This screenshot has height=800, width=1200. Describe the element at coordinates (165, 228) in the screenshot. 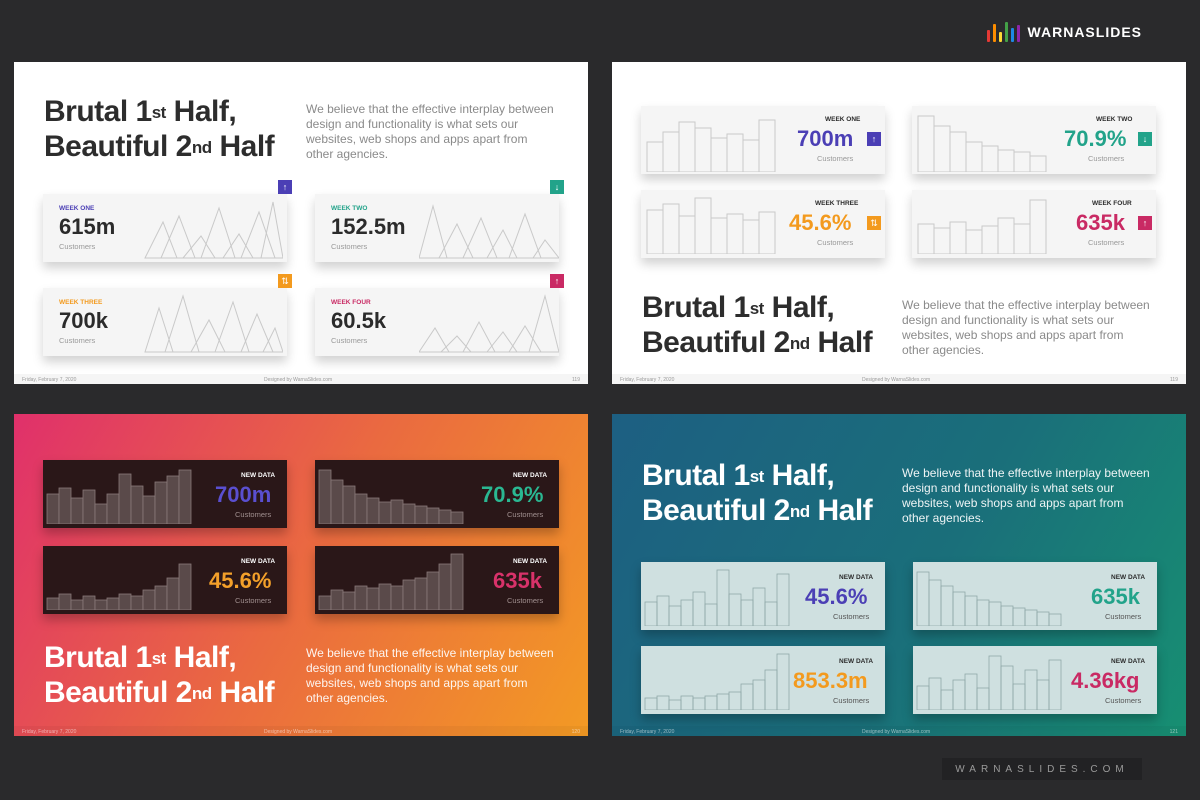

I see `stat-card-week-one: WEEK ONE 615m Customers` at that location.